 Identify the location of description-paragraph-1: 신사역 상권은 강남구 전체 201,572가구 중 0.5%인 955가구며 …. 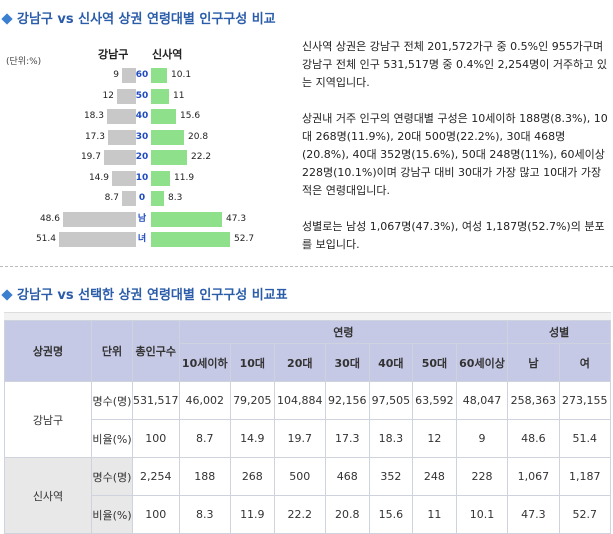
(454, 64).